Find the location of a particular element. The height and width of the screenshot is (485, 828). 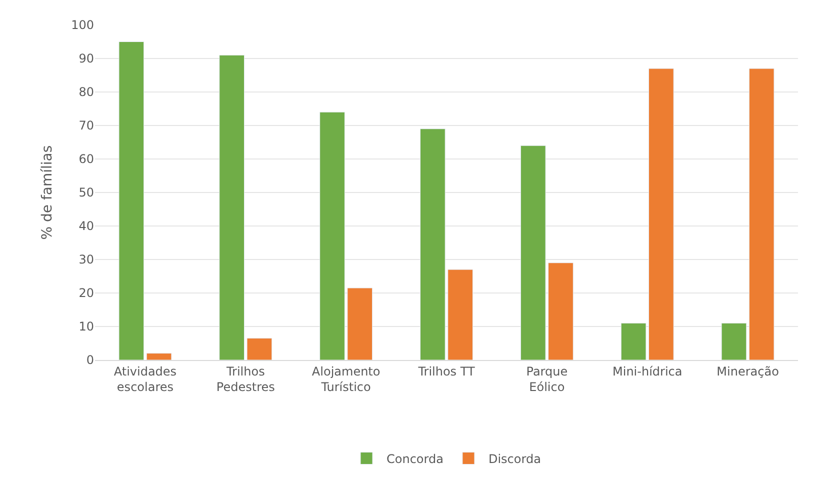

x-tick-label: Alojamento Turístico is located at coordinates (346, 379).